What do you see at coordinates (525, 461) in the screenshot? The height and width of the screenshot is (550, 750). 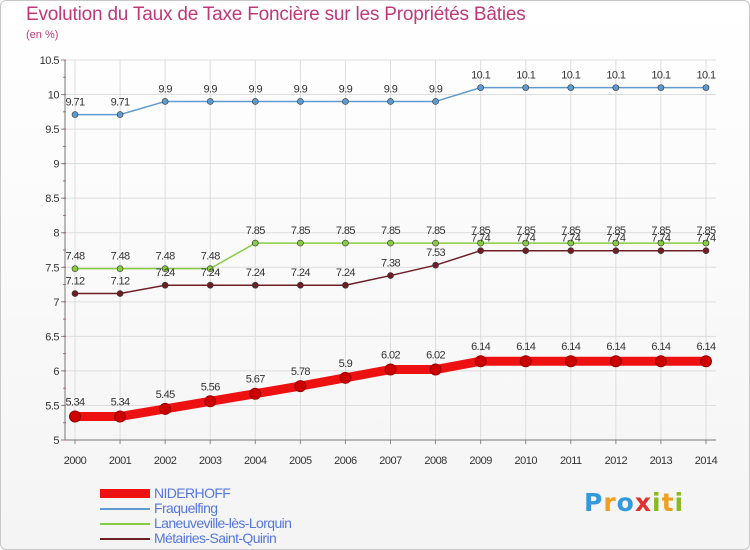 I see `x-tick-label: 2010` at bounding box center [525, 461].